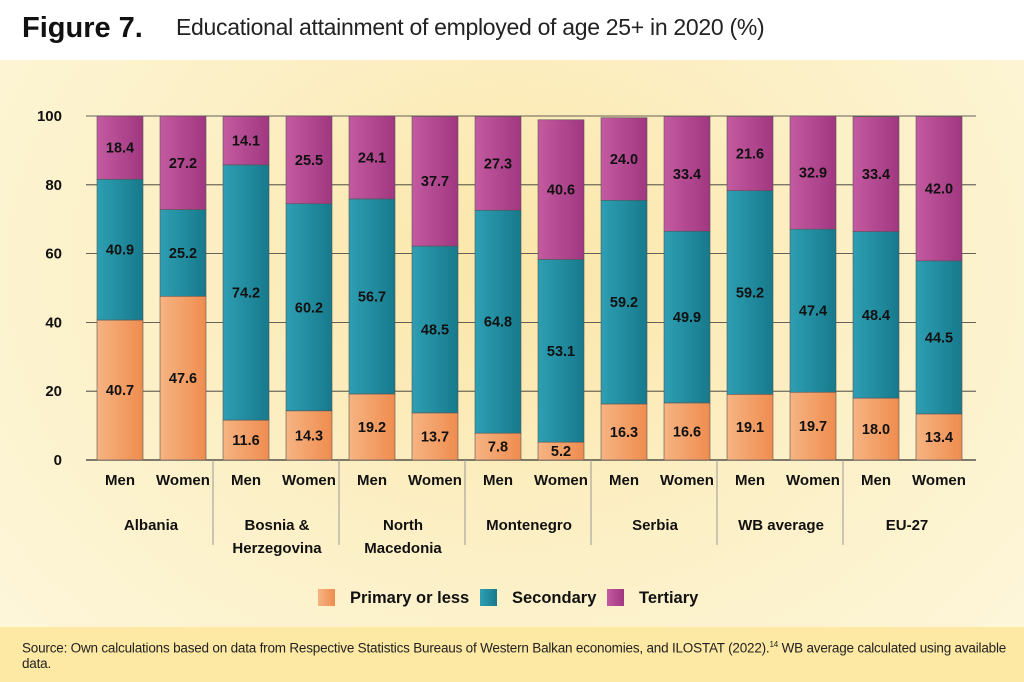 This screenshot has height=682, width=1024. What do you see at coordinates (49, 116) in the screenshot?
I see `y-tick-label: 100` at bounding box center [49, 116].